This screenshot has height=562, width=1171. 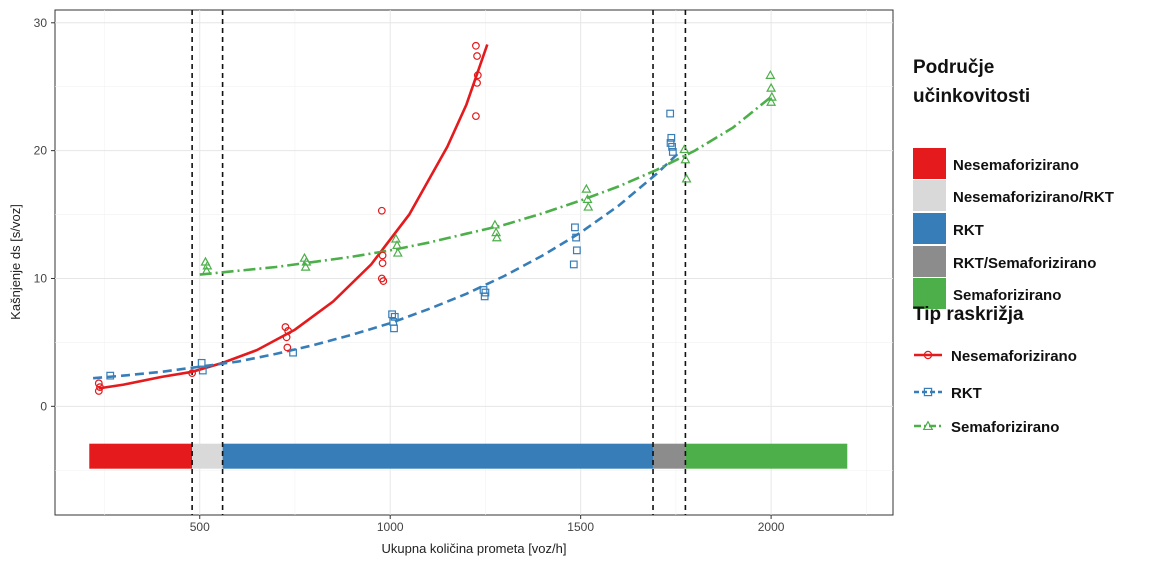 I want to click on zone-band, so click(x=468, y=456).